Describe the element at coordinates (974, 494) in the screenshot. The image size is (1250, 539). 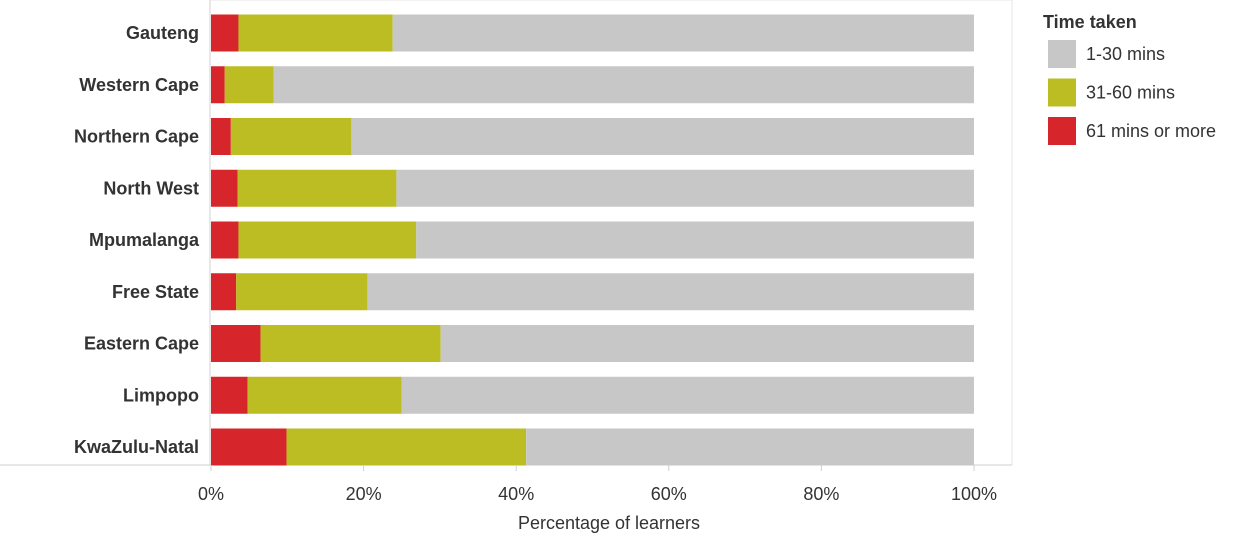
I see `x-tick-label: 100%` at that location.